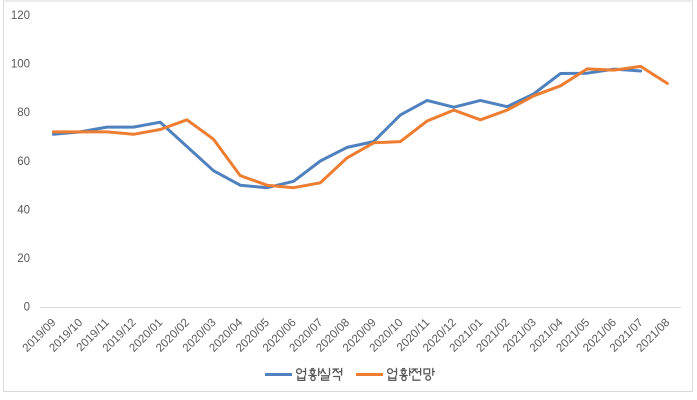 The width and height of the screenshot is (697, 400). What do you see at coordinates (23, 113) in the screenshot?
I see `svg-text: 80` at bounding box center [23, 113].